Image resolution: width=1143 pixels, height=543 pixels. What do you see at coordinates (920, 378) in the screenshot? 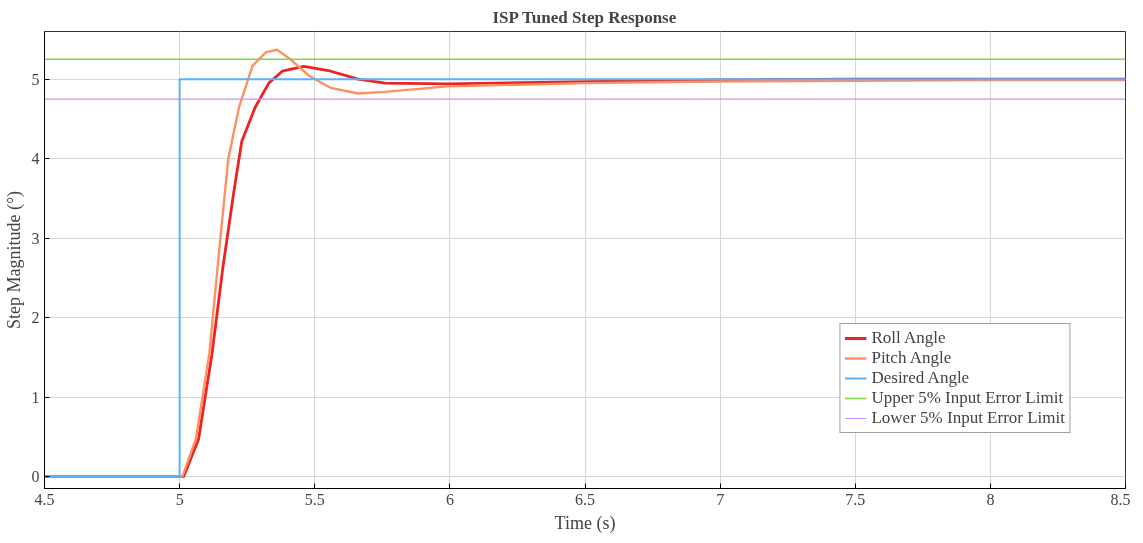
I see `legend-label: Desired Angle` at bounding box center [920, 378].